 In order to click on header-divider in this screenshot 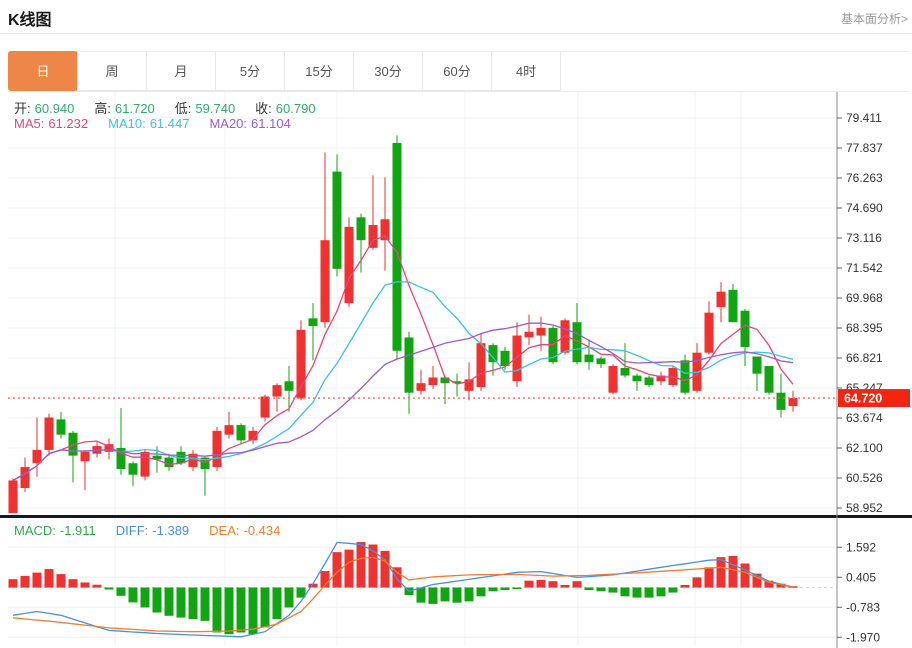, I will do `click(456, 33)`.